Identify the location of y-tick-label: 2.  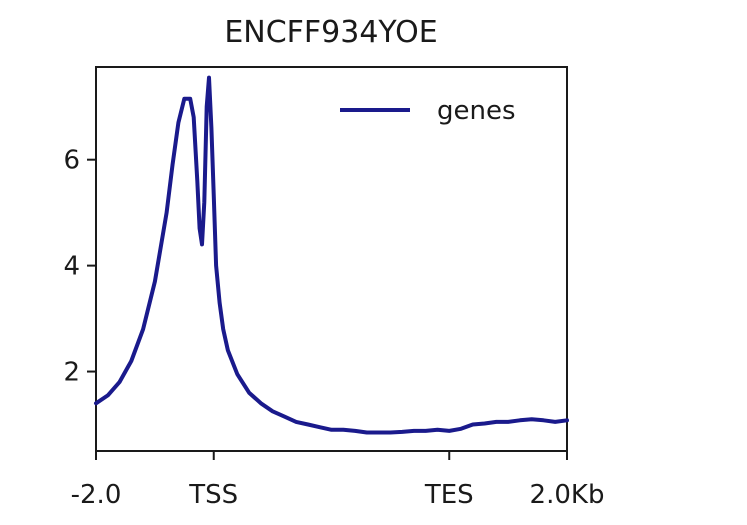
(71, 373).